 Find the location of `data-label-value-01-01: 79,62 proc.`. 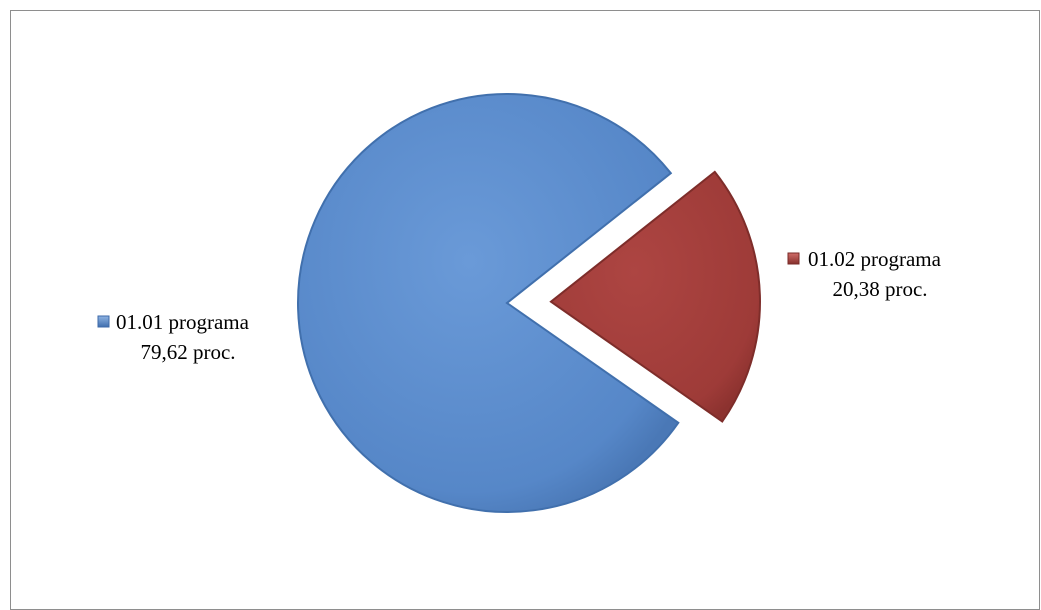

data-label-value-01-01: 79,62 proc. is located at coordinates (187, 352).